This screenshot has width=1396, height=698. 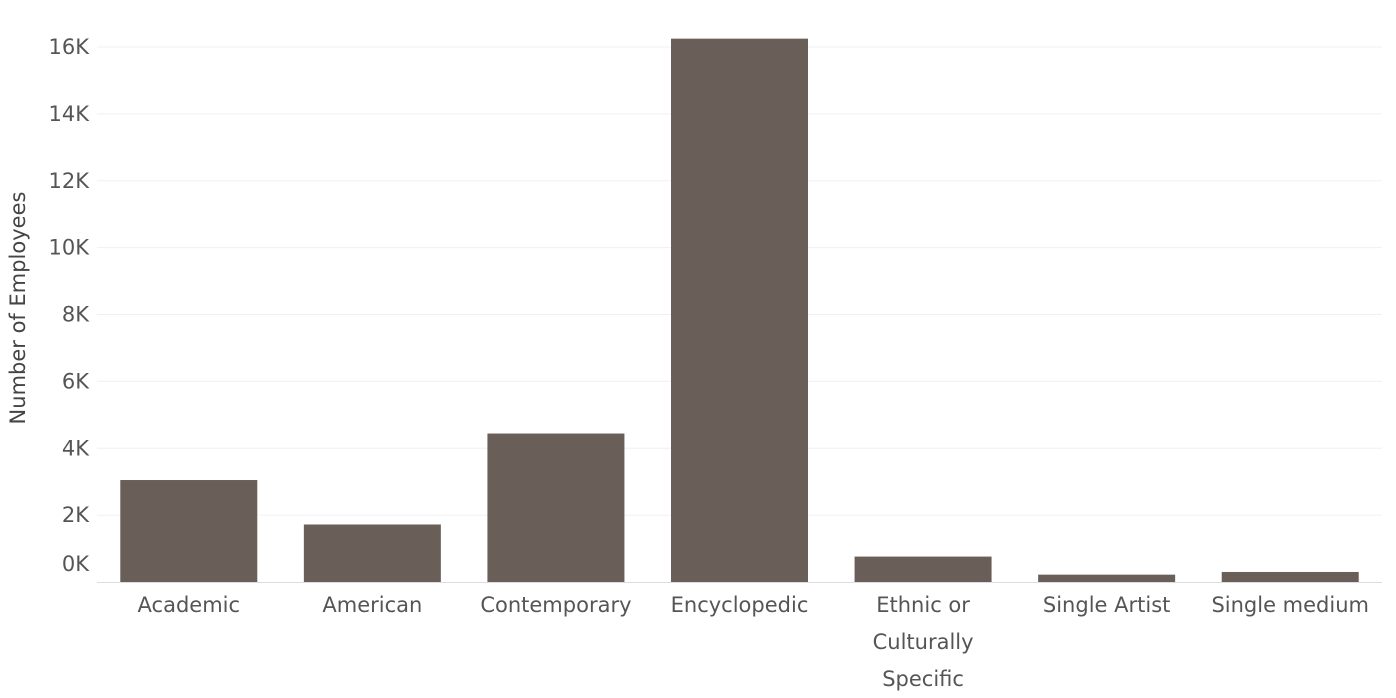 What do you see at coordinates (76, 381) in the screenshot?
I see `y-tick-label: 6K` at bounding box center [76, 381].